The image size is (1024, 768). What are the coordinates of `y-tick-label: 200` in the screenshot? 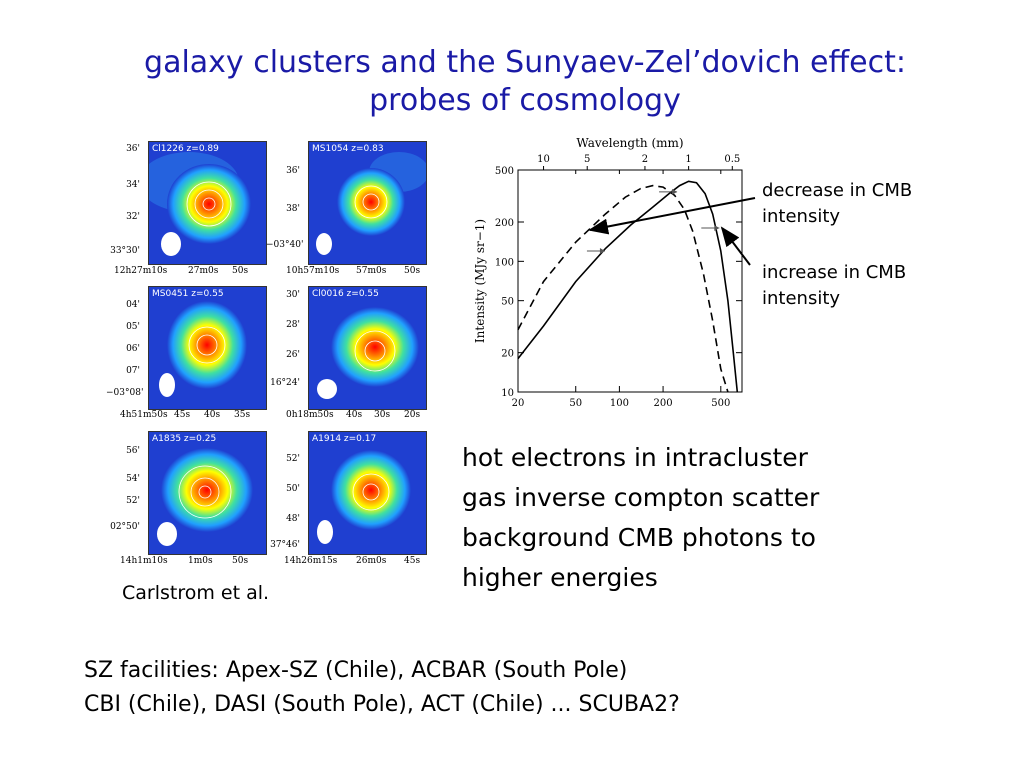 It's located at (504, 223).